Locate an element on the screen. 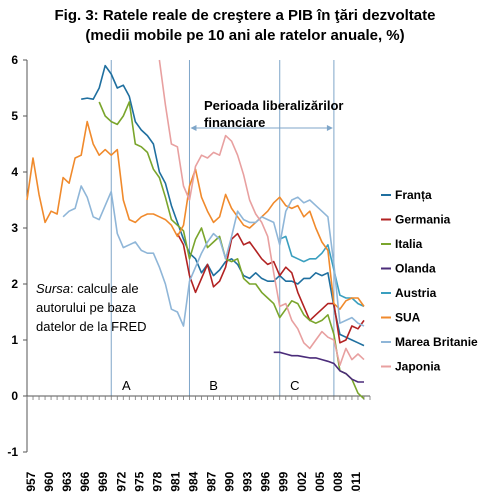  y-tick-label: -1 is located at coordinates (12, 452).